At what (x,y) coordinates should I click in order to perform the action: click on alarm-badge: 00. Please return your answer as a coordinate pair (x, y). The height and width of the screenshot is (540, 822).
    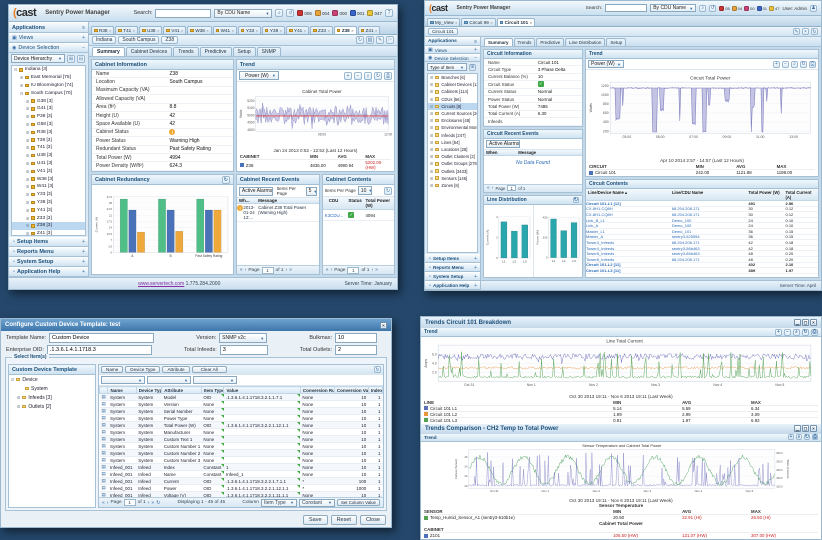
    Looking at the image, I should click on (749, 8).